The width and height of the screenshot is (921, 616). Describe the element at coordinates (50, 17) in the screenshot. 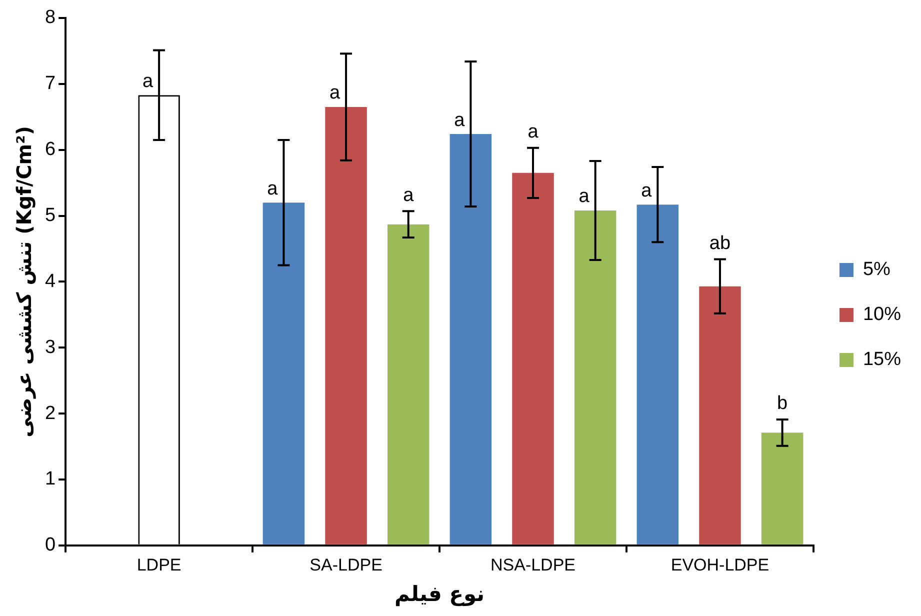

I see `y-tick-label: 8` at that location.